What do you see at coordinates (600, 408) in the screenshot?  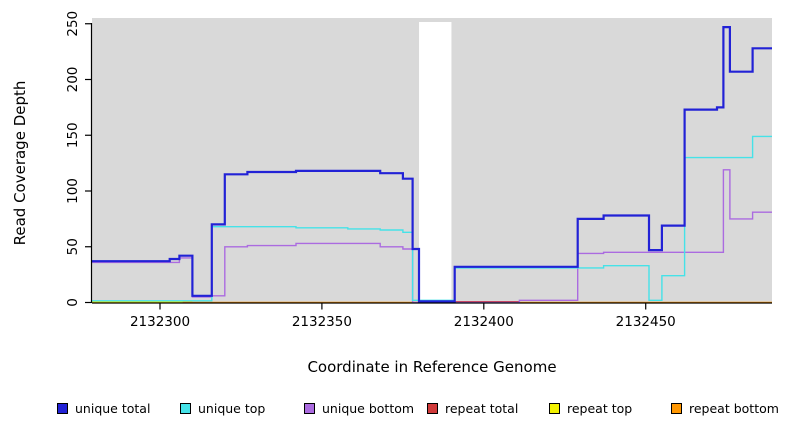 I see `legend-label: repeat top` at bounding box center [600, 408].